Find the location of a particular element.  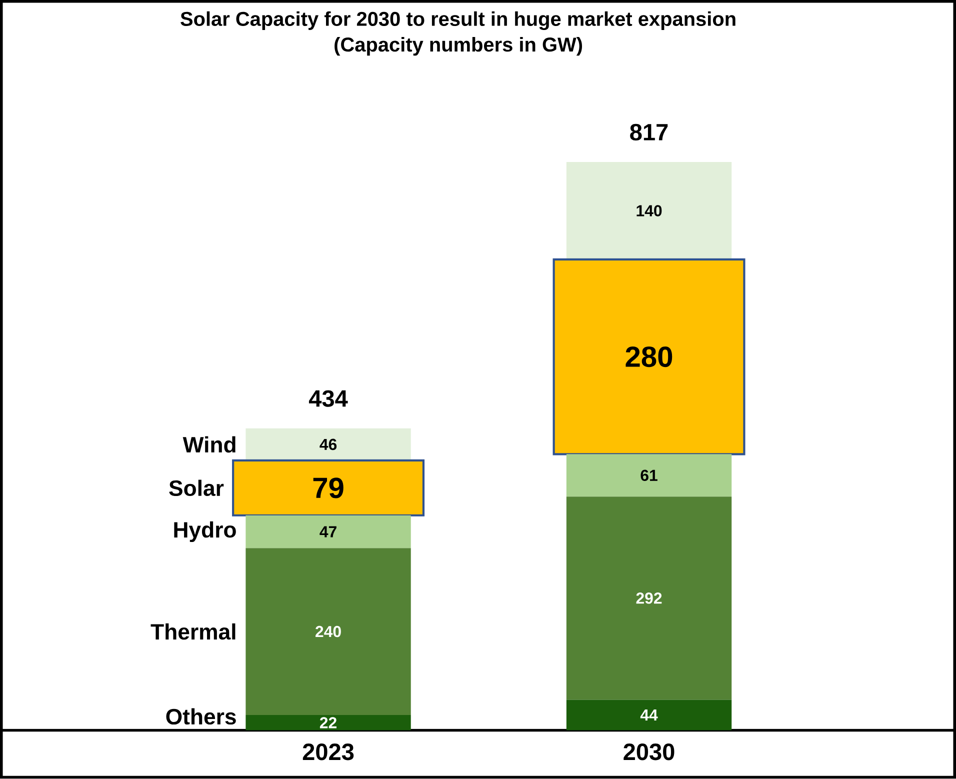

series-label: Others is located at coordinates (201, 716).